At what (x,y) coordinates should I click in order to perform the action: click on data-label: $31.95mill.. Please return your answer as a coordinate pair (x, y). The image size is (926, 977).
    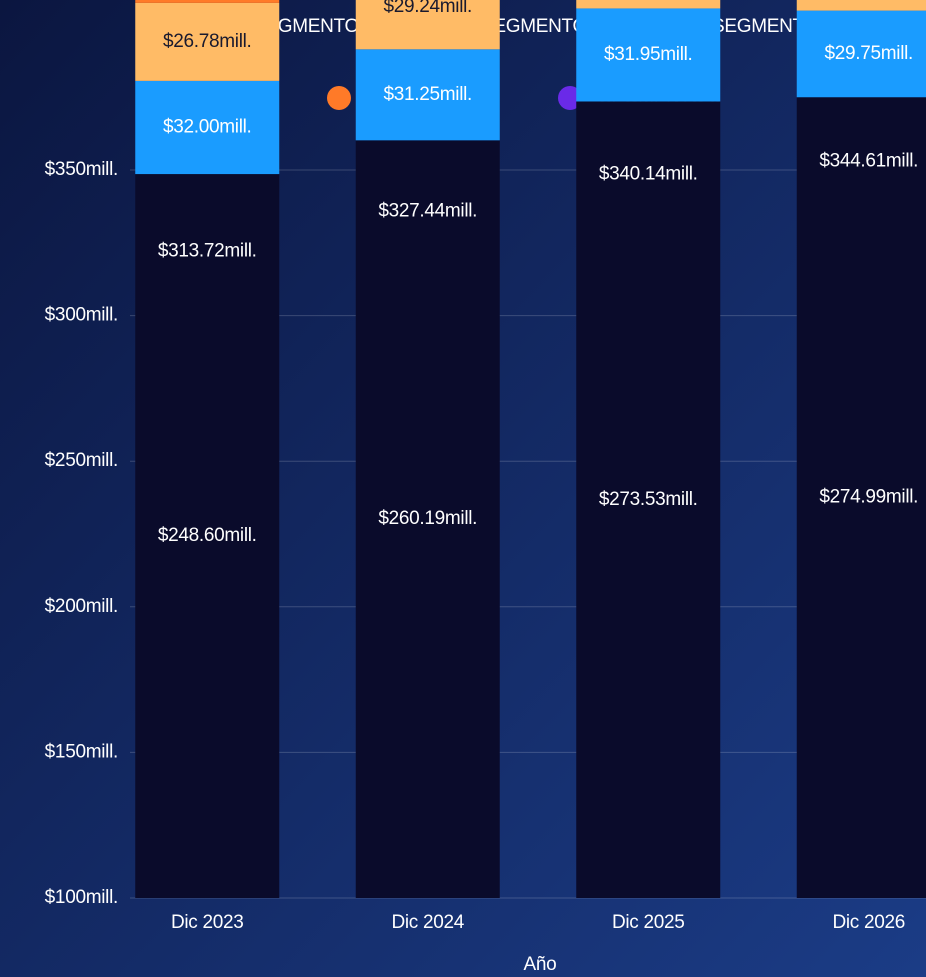
    Looking at the image, I should click on (648, 54).